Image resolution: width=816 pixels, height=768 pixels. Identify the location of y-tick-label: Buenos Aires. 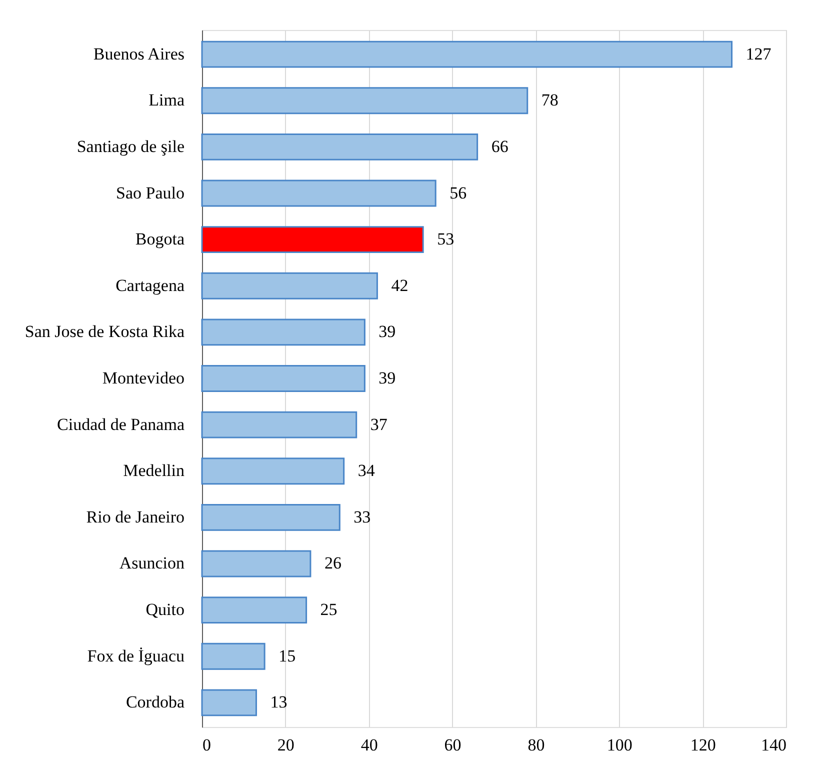
(138, 54).